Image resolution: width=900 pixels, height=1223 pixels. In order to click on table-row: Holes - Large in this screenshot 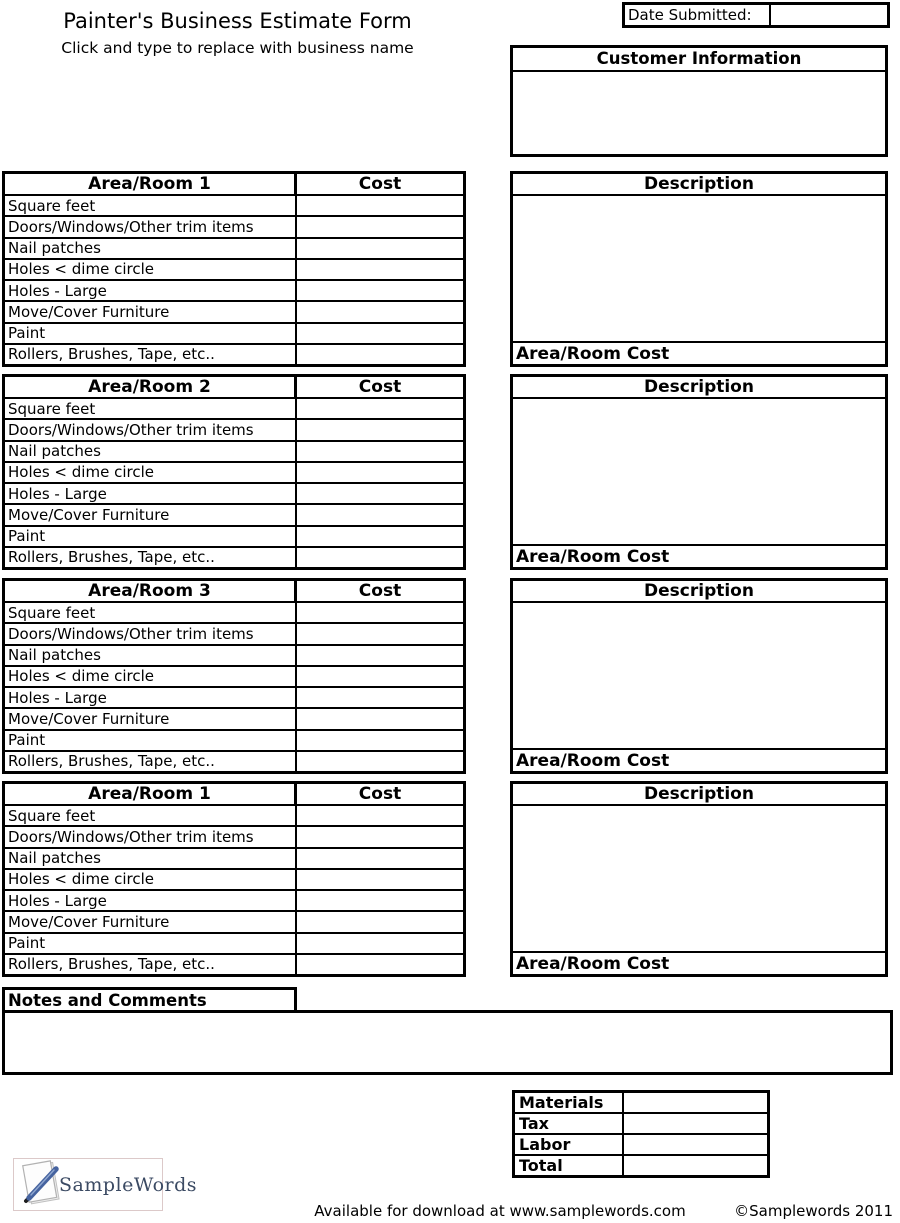, I will do `click(234, 699)`.